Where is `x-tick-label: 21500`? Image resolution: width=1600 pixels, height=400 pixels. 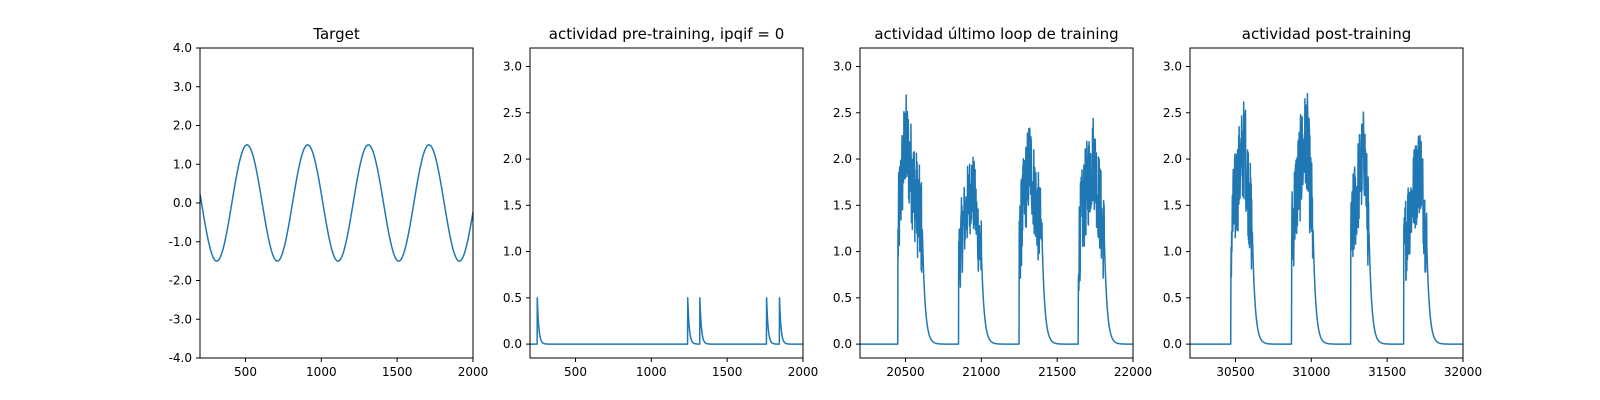
x-tick-label: 21500 is located at coordinates (1057, 372).